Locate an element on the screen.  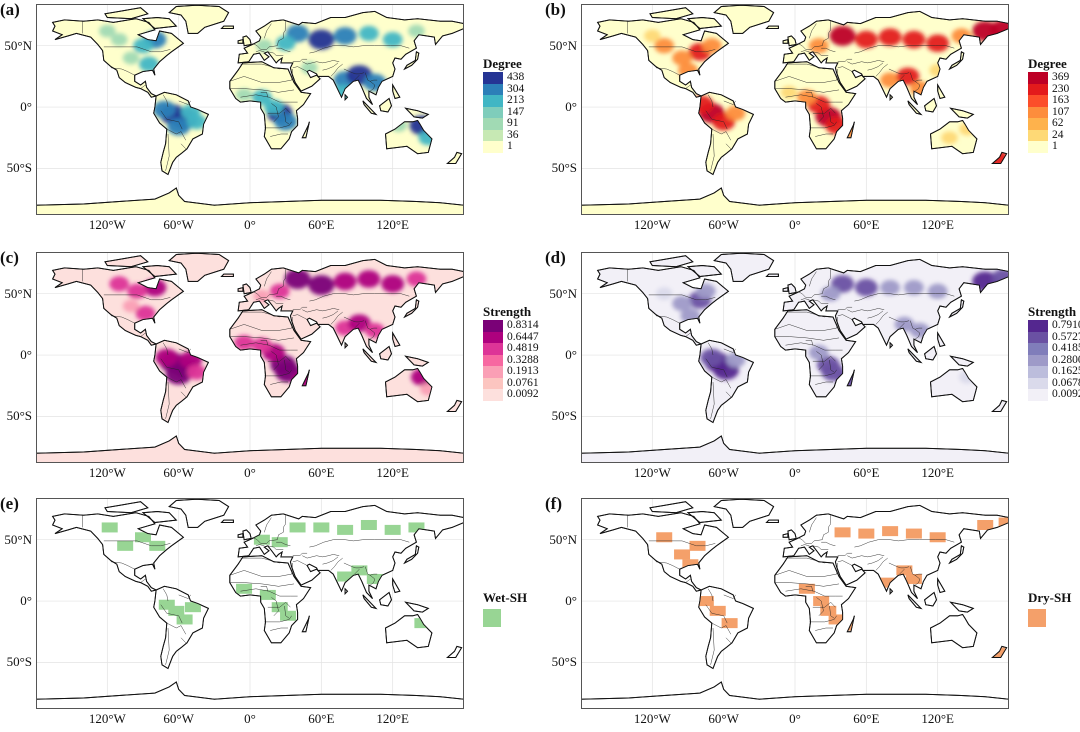
legend-tick: 304 is located at coordinates (516, 88).